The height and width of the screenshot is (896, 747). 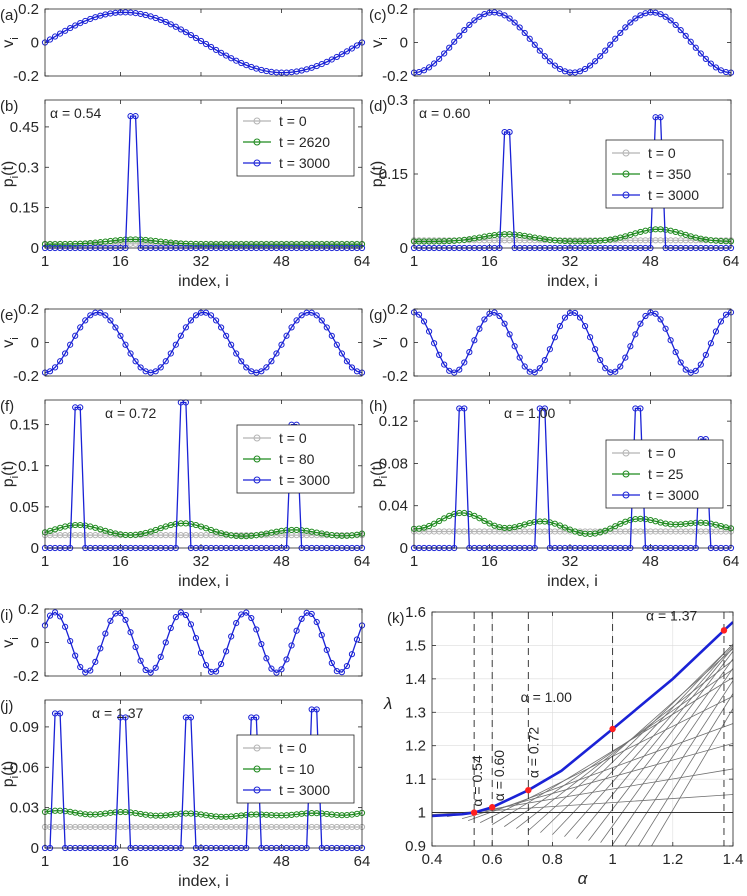 What do you see at coordinates (552, 343) in the screenshot?
I see `panel-g: 0.2 0 -0.2 (g) vi` at bounding box center [552, 343].